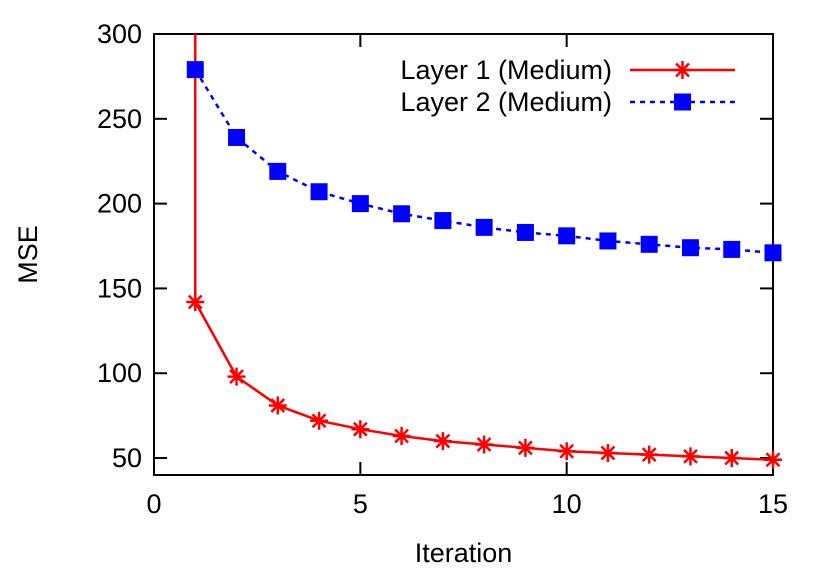  Describe the element at coordinates (119, 288) in the screenshot. I see `y-tick-label: 150` at that location.